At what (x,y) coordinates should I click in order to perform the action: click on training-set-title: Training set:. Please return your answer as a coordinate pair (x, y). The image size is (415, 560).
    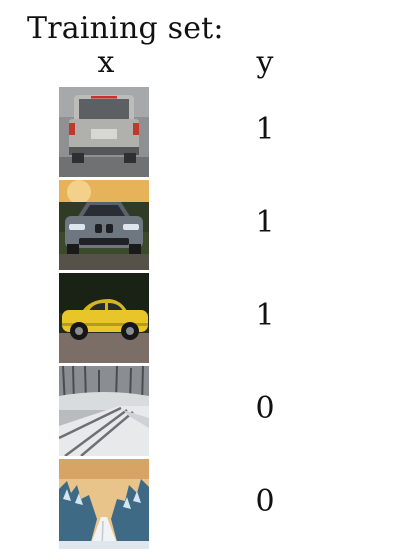
    Looking at the image, I should click on (125, 28).